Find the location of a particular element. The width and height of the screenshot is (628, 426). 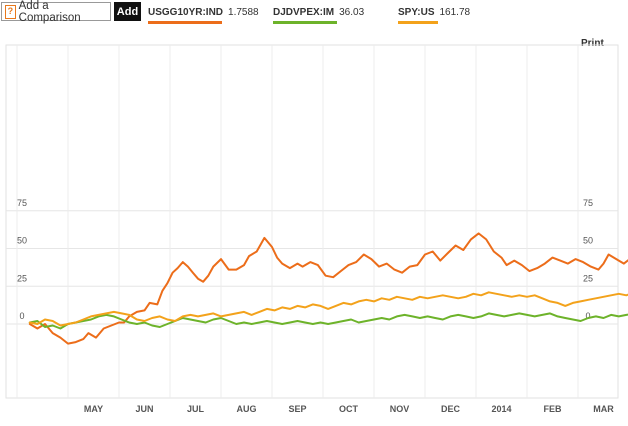

add-comparison-label: Add a Comparison is located at coordinates (49, 12).